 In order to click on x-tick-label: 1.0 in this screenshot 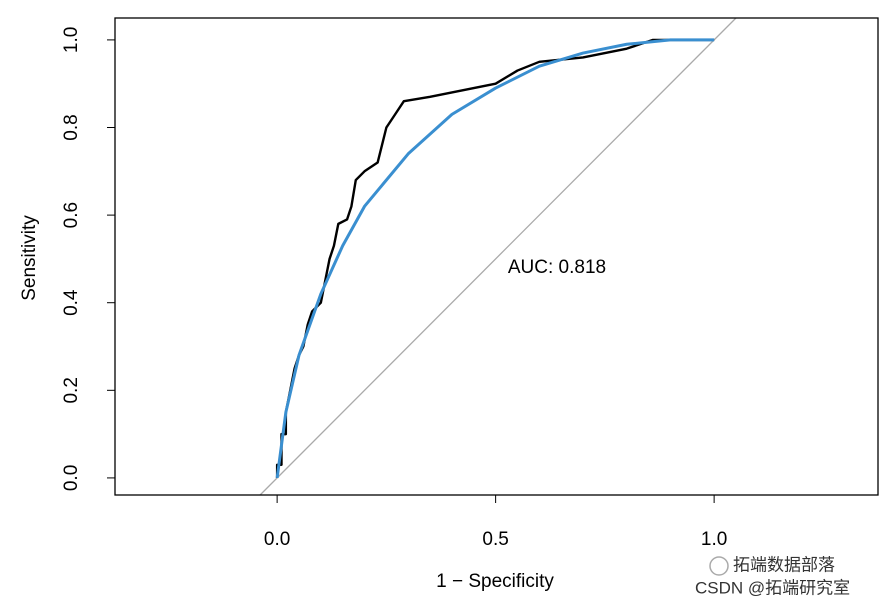, I will do `click(714, 539)`.